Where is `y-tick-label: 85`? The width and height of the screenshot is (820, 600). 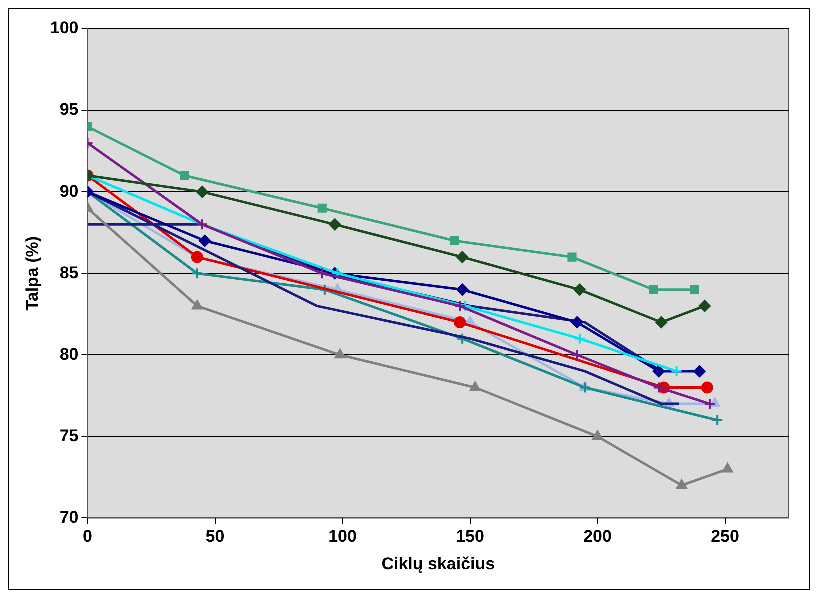 y-tick-label: 85 is located at coordinates (69, 272).